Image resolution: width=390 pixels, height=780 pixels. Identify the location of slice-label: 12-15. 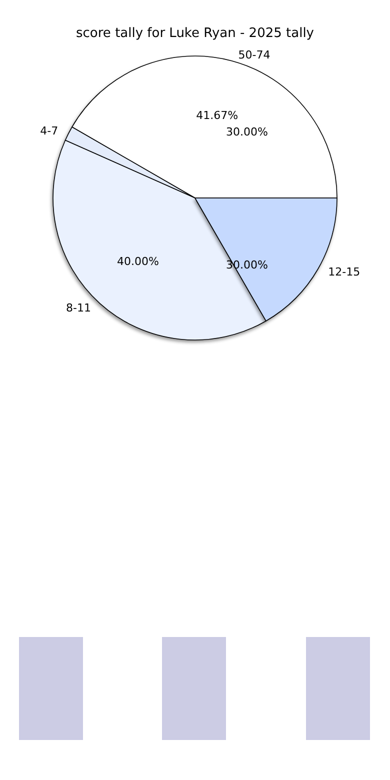
(344, 272).